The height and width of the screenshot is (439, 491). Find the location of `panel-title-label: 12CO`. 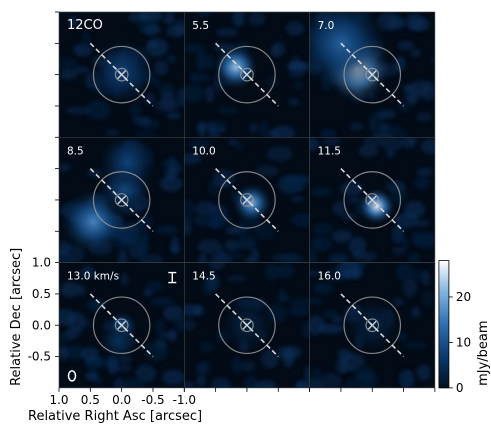

panel-title-label: 12CO is located at coordinates (85, 25).